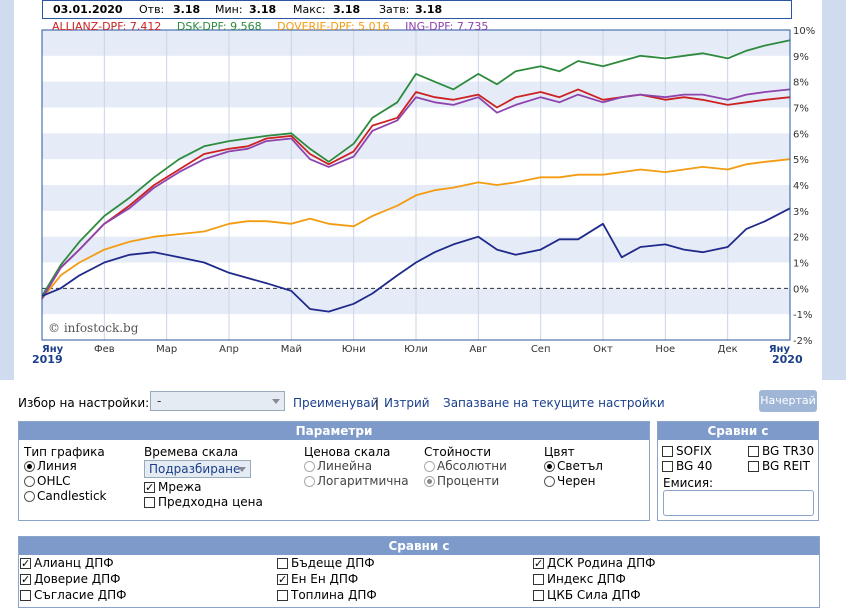 The height and width of the screenshot is (608, 846). What do you see at coordinates (173, 487) in the screenshot?
I see `grid-checkbox: Мрежа` at bounding box center [173, 487].